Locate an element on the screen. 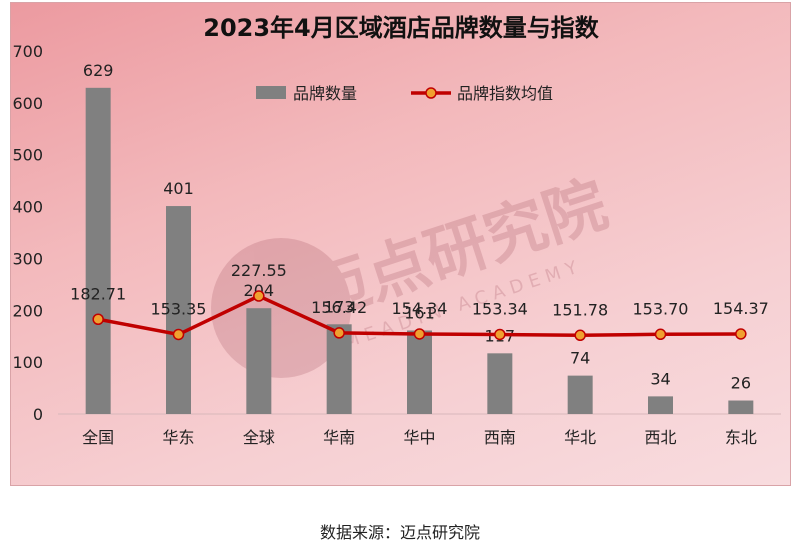  y-tick-label: 200 is located at coordinates (27, 310).